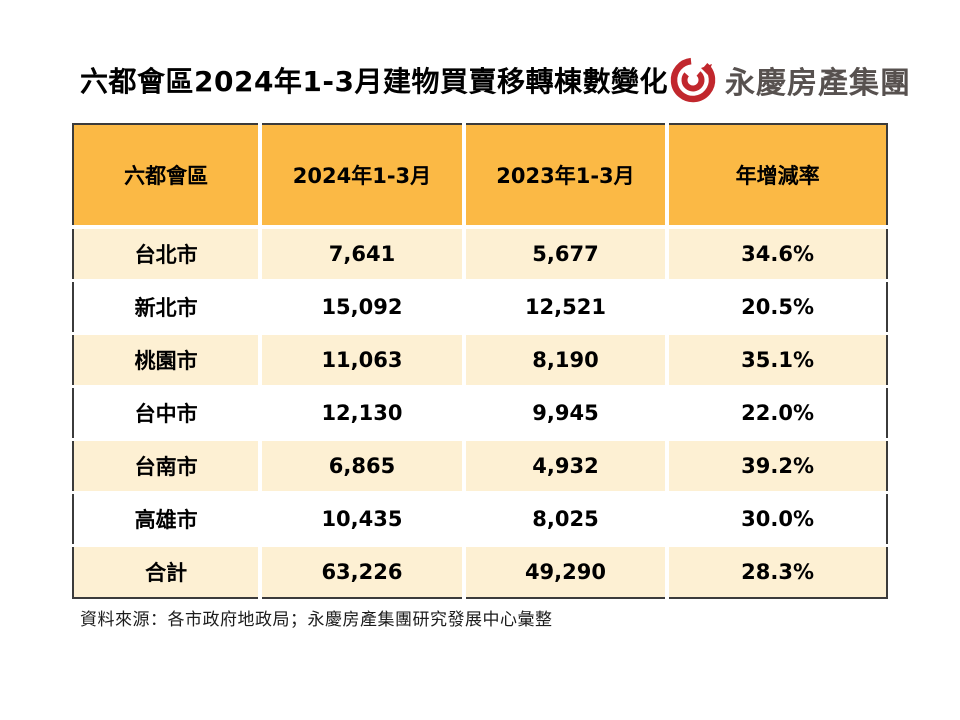  Describe the element at coordinates (316, 620) in the screenshot. I see `source-note: 資料來源：各市政府地政局；永慶房產集團研究發展中心彙整` at that location.